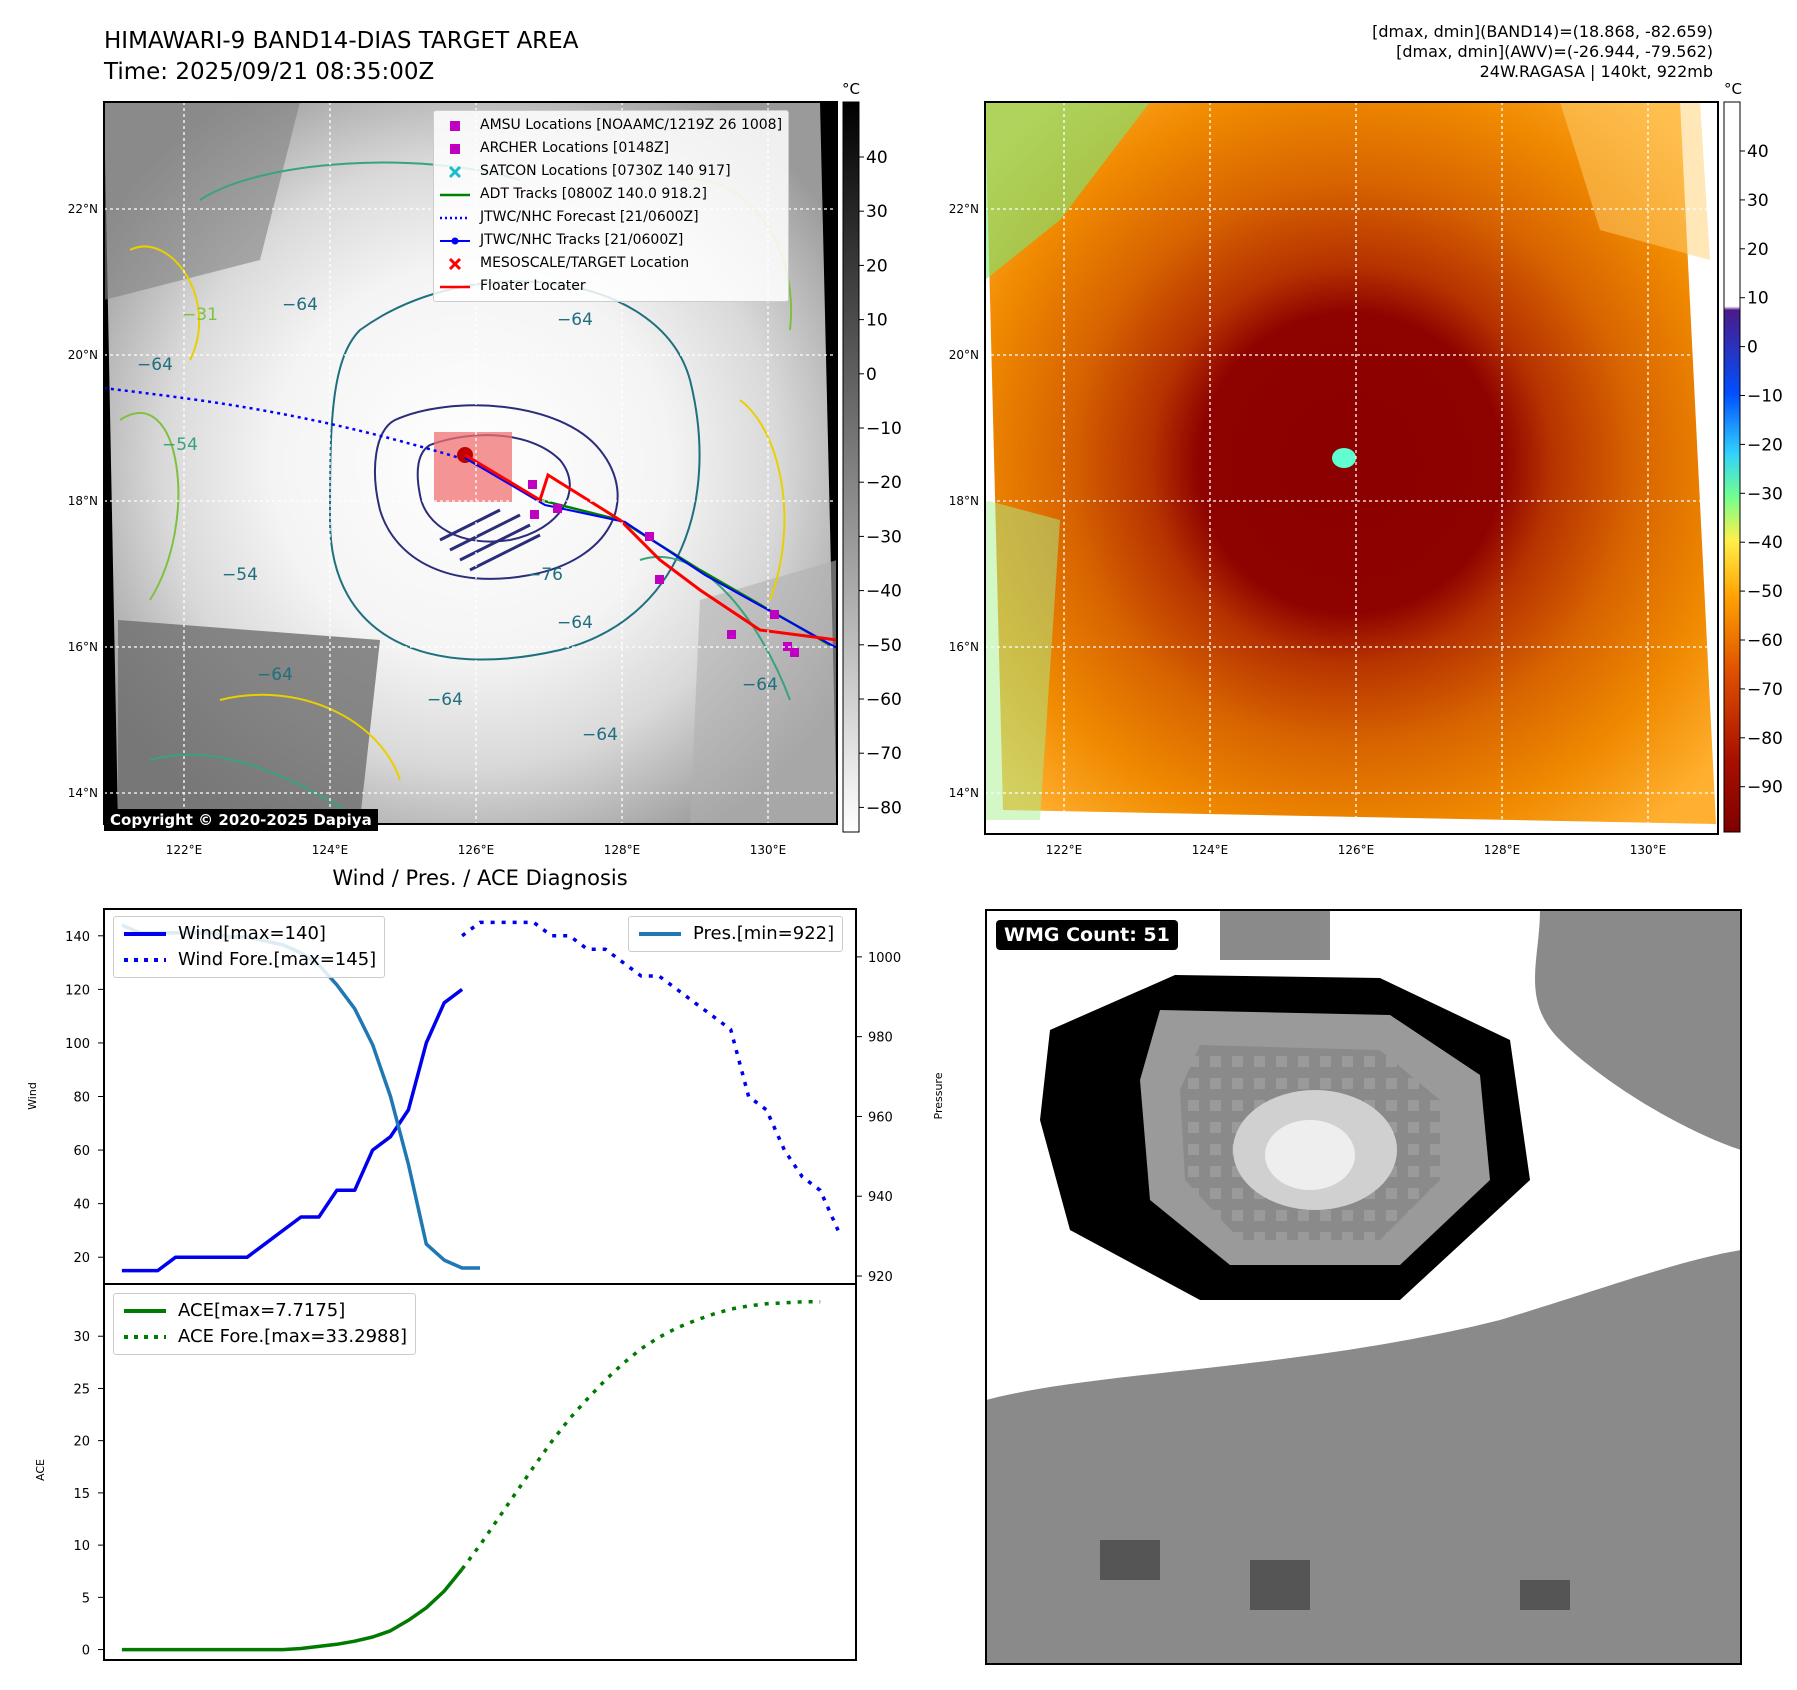  Describe the element at coordinates (1542, 31) in the screenshot. I see `info-band14: [dmax, dmin](BAND14)=(18.868, -82.659)` at that location.